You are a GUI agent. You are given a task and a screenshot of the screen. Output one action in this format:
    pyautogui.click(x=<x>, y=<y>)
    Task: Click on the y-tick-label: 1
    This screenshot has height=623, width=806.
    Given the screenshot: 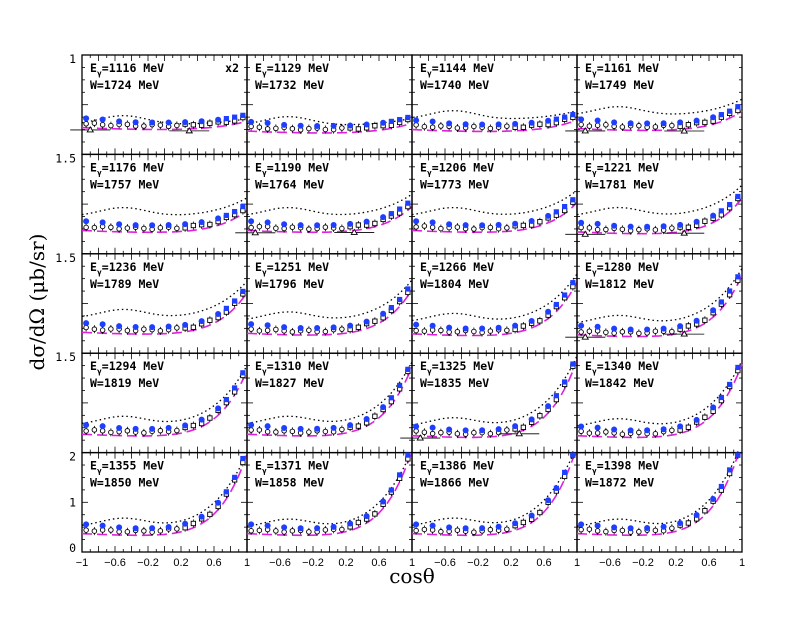 What is the action you would take?
    pyautogui.click(x=72, y=502)
    